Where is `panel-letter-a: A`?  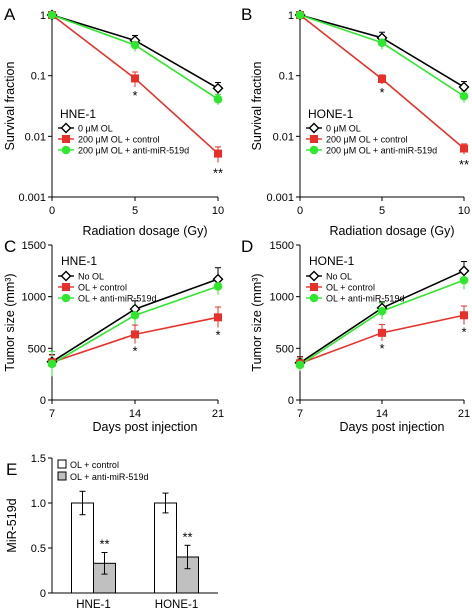 panel-letter-a: A is located at coordinates (10, 14).